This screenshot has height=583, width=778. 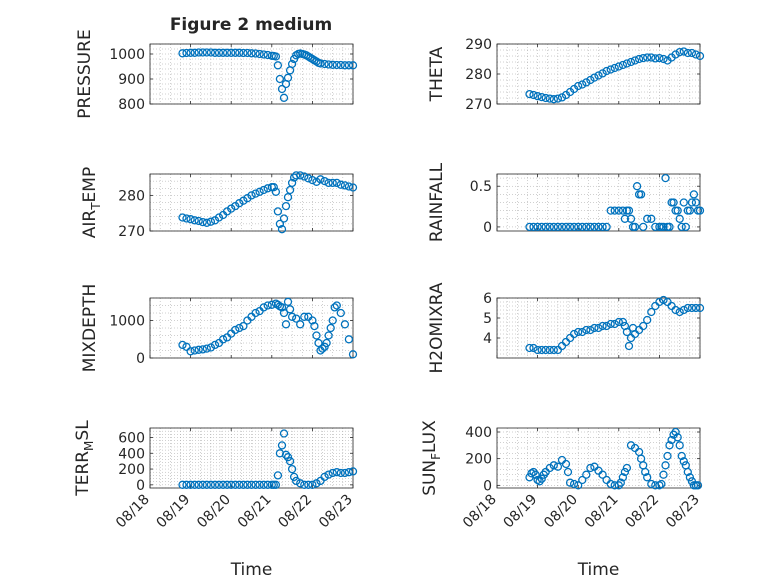 I want to click on y-tick-label: 1000, so click(x=127, y=55).